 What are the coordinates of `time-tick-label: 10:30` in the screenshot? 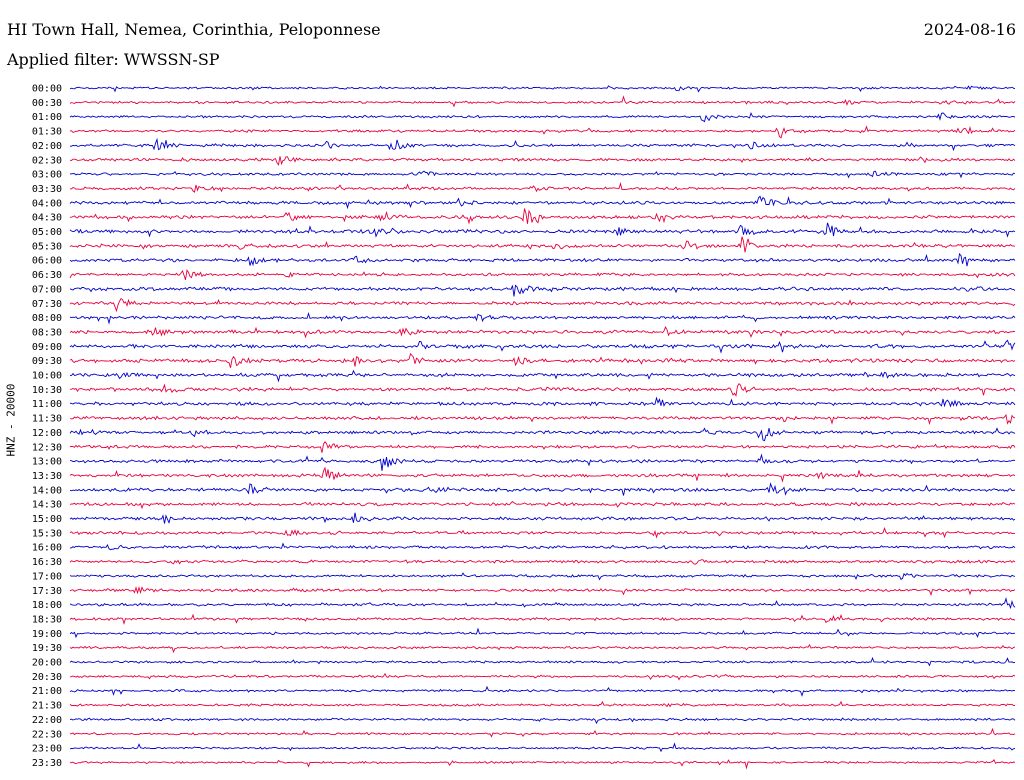 It's located at (47, 390).